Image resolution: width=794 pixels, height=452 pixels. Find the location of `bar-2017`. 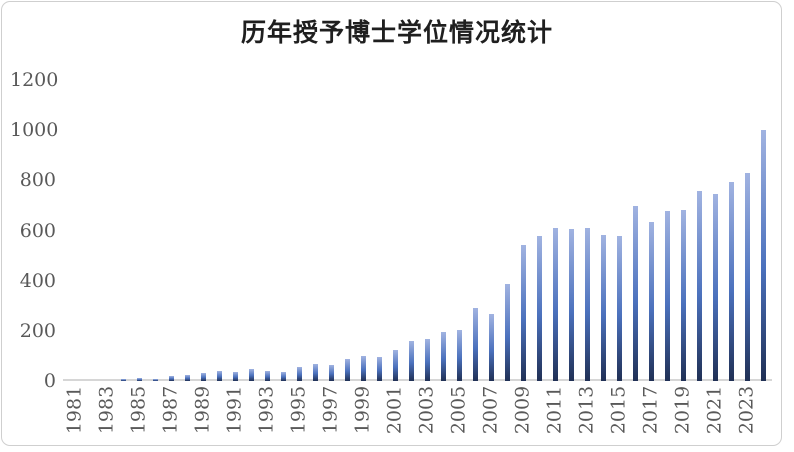

bar-2017 is located at coordinates (651, 301).